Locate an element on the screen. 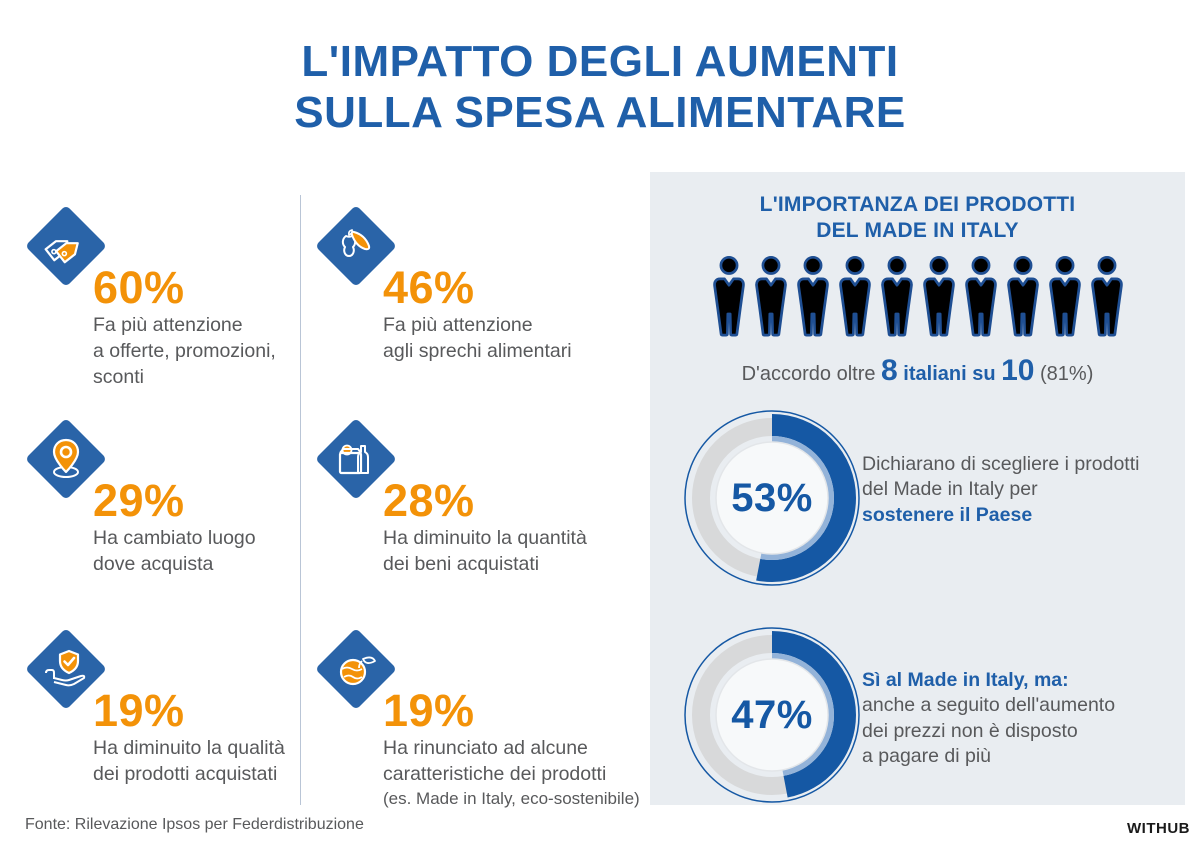 The width and height of the screenshot is (1200, 849). stat-value: 29% is located at coordinates (139, 500).